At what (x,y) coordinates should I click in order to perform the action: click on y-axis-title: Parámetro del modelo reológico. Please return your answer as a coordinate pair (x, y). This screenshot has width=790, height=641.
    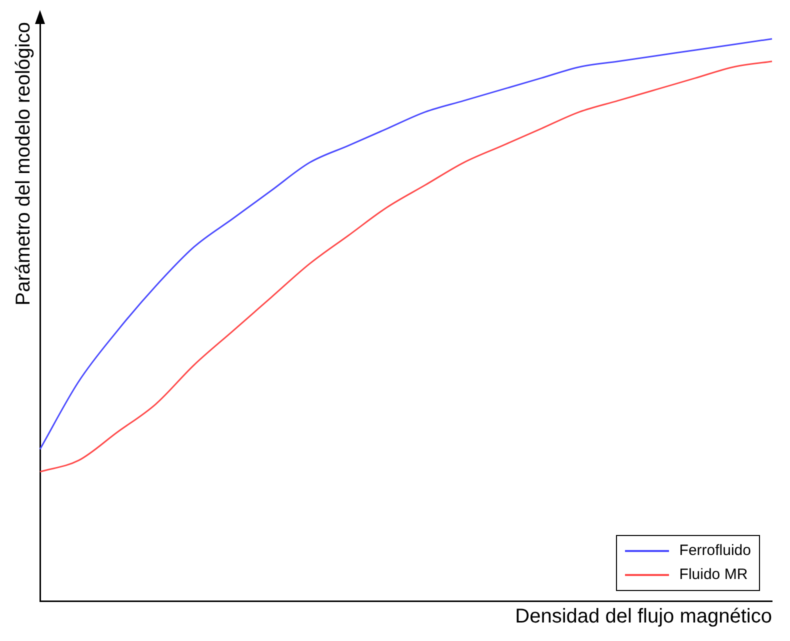
    Looking at the image, I should click on (23, 164).